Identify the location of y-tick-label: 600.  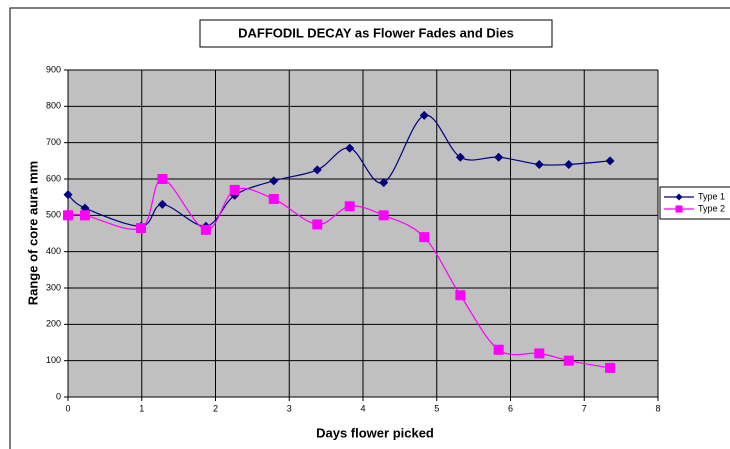
(53, 178).